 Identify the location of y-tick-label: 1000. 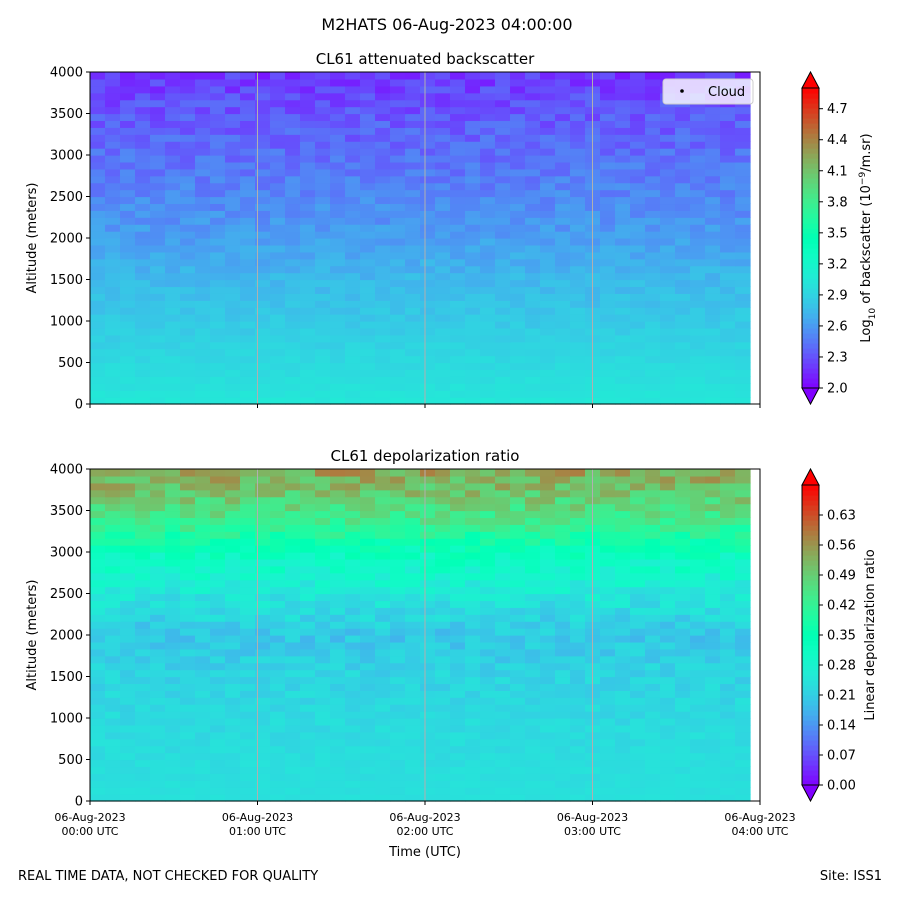
(66, 322).